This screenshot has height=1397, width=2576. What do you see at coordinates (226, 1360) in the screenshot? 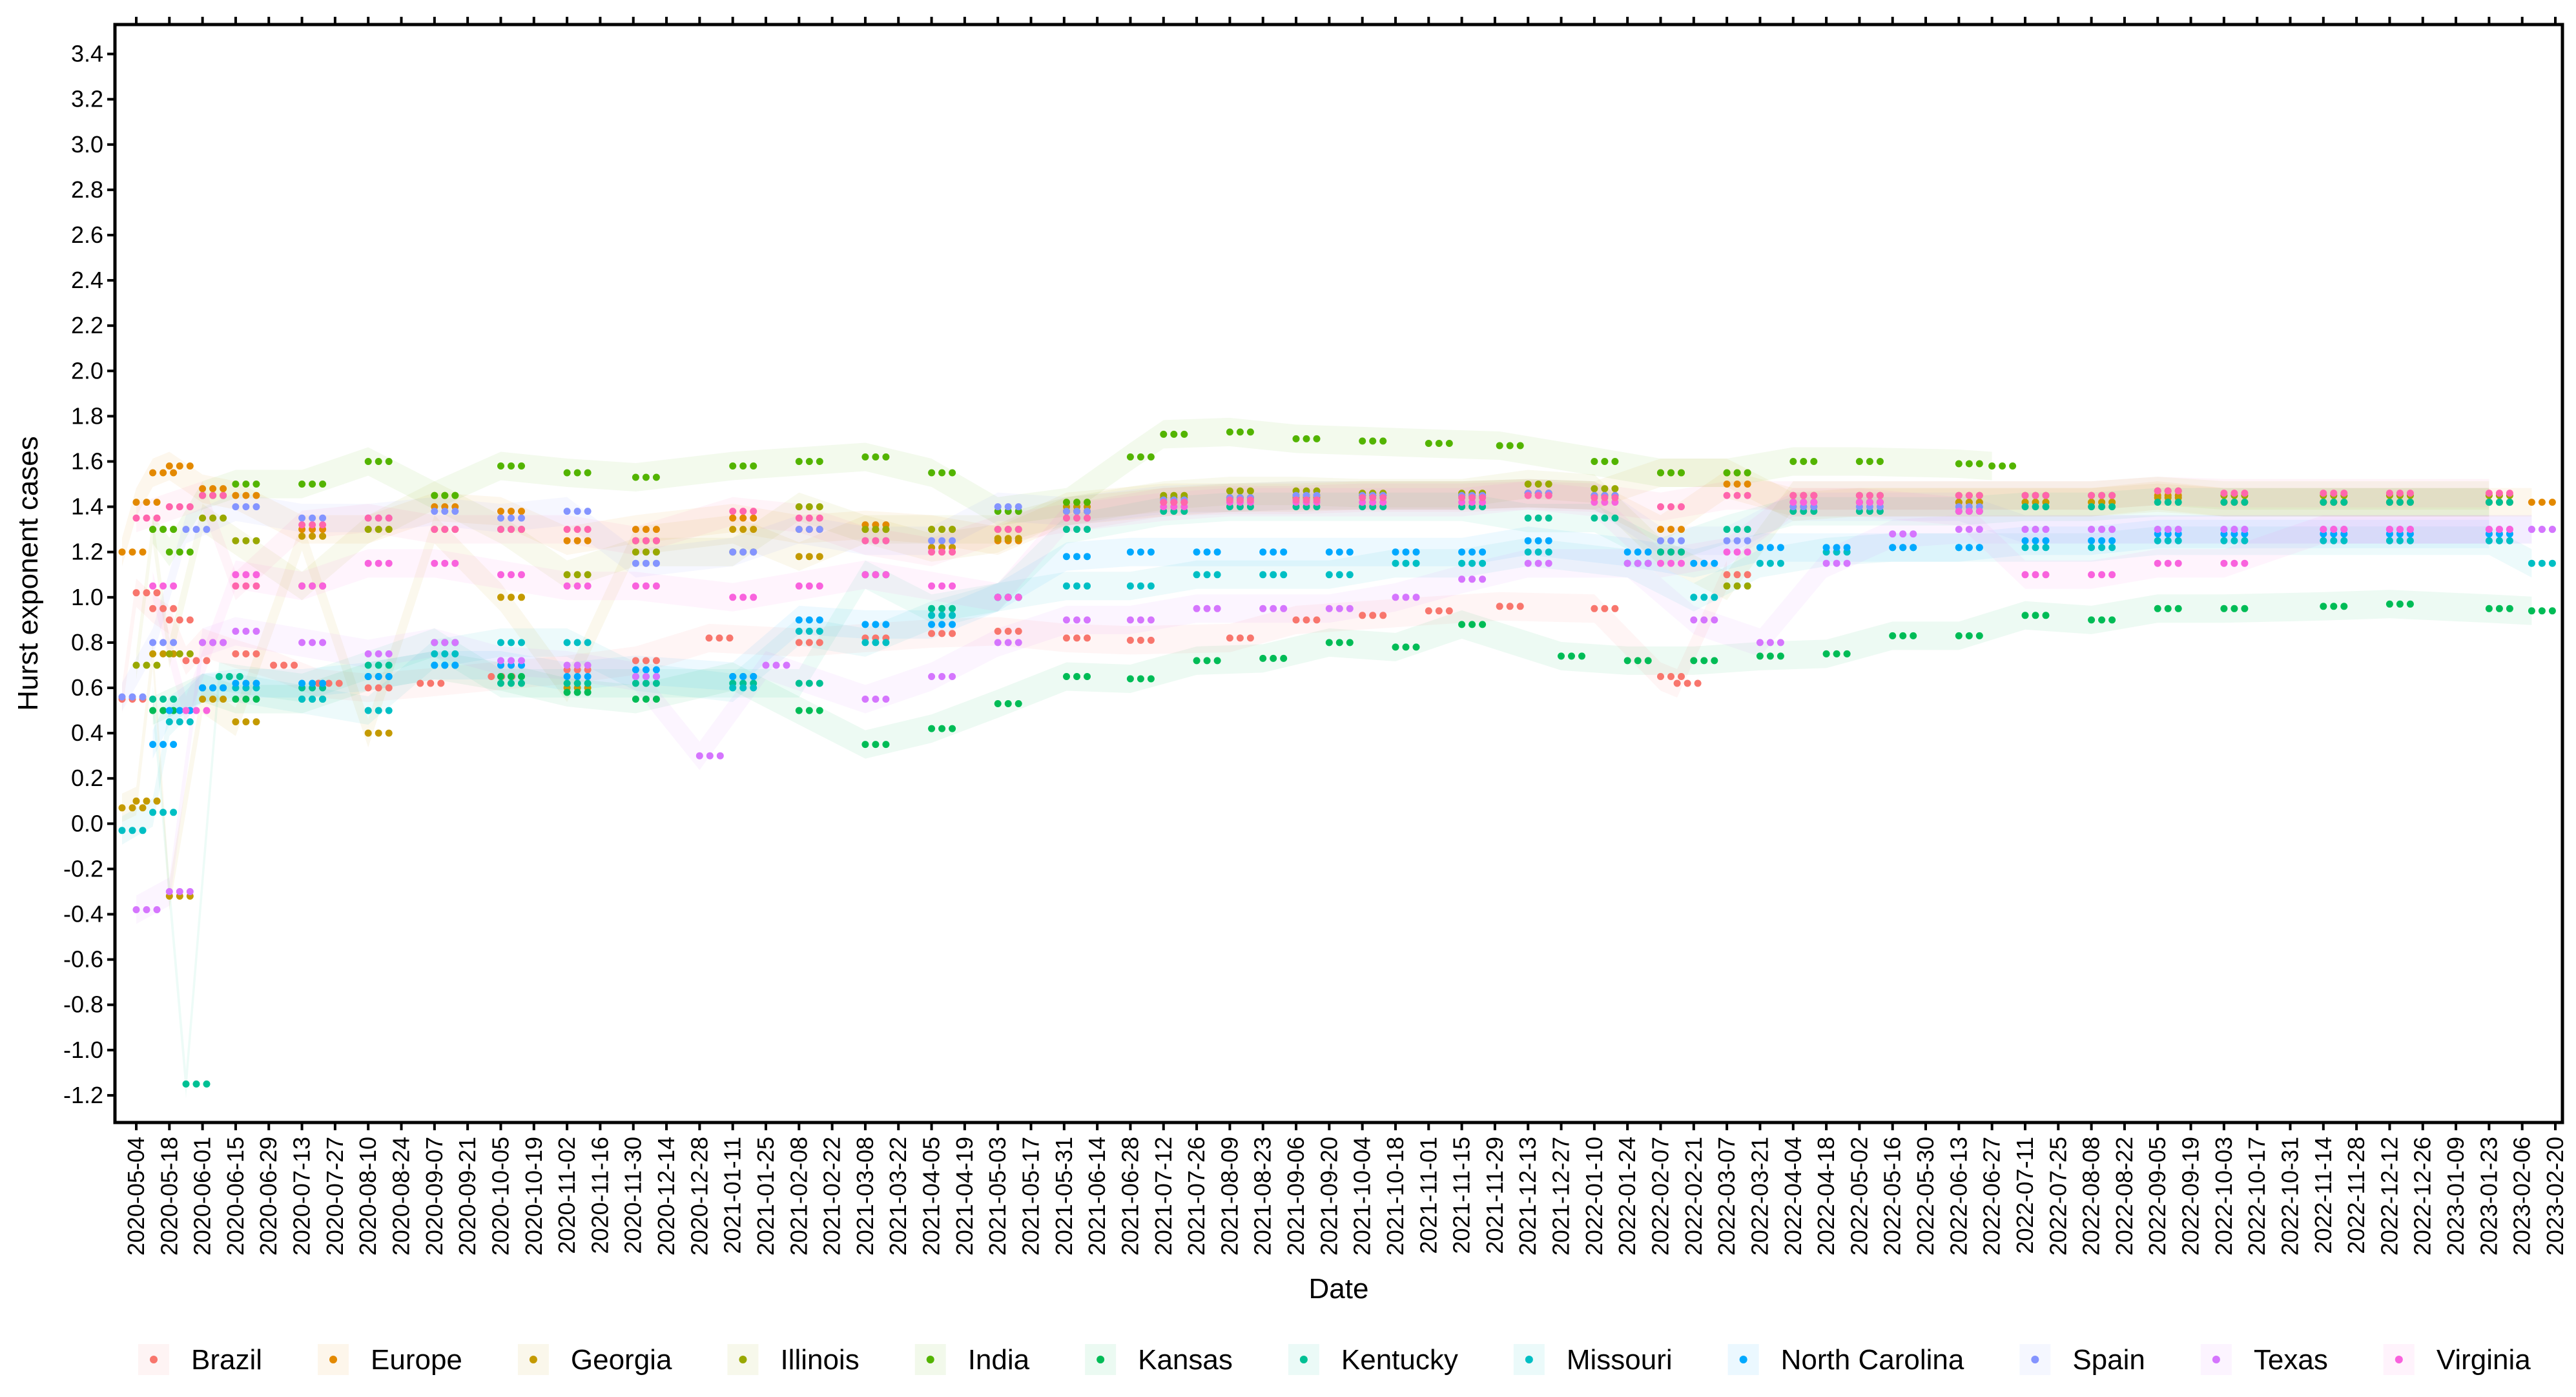
I see `legend-label: Brazil` at bounding box center [226, 1360].